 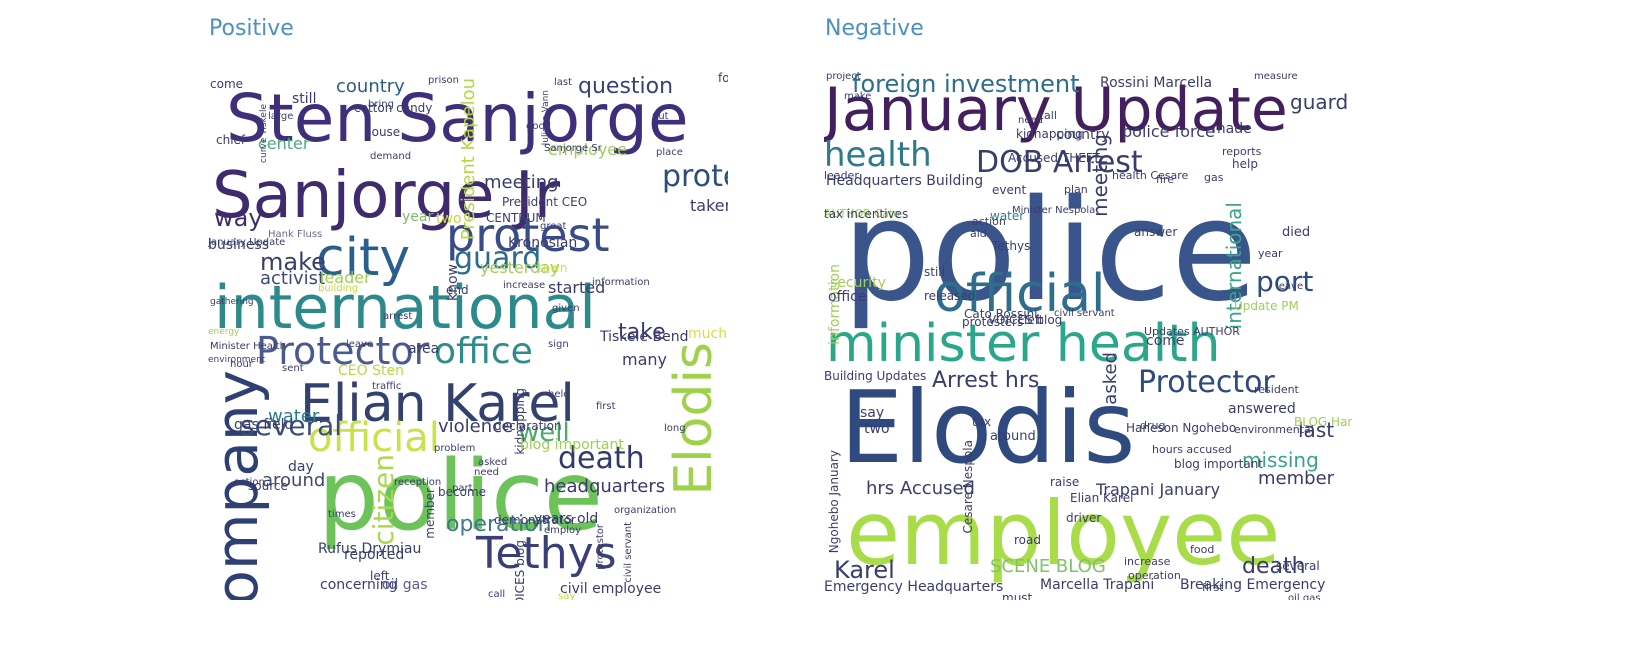 I want to click on word-action: action, so click(x=249, y=483).